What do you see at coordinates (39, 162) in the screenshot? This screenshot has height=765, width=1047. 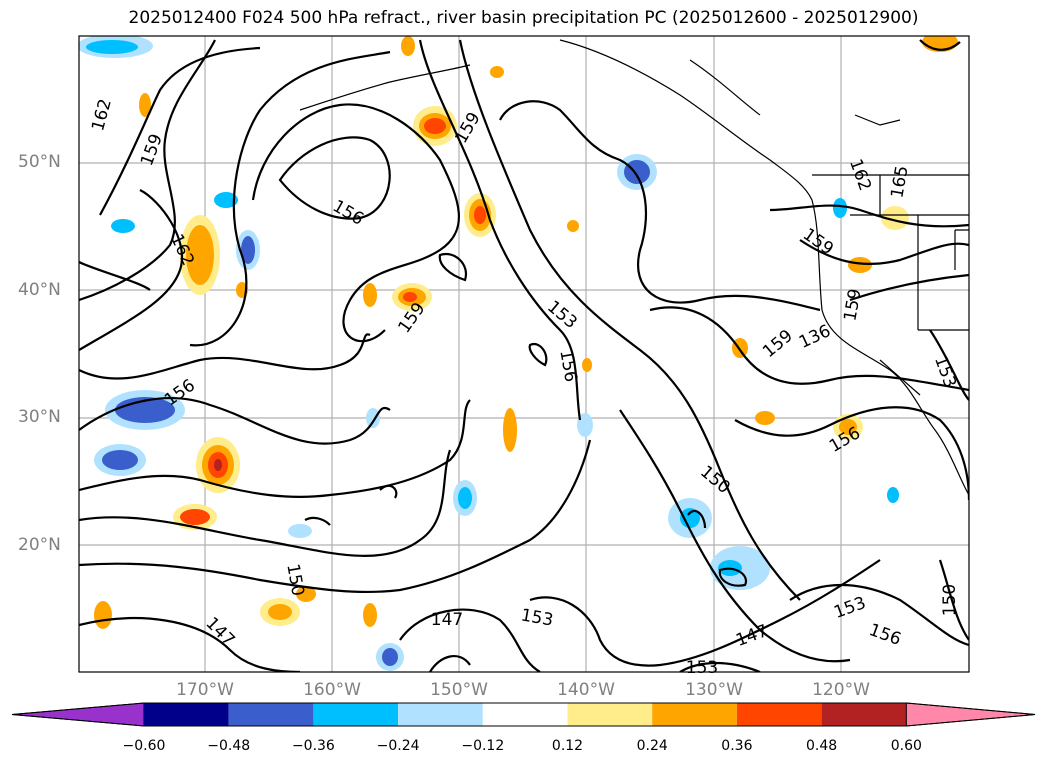 I see `lat-label: 50°N` at bounding box center [39, 162].